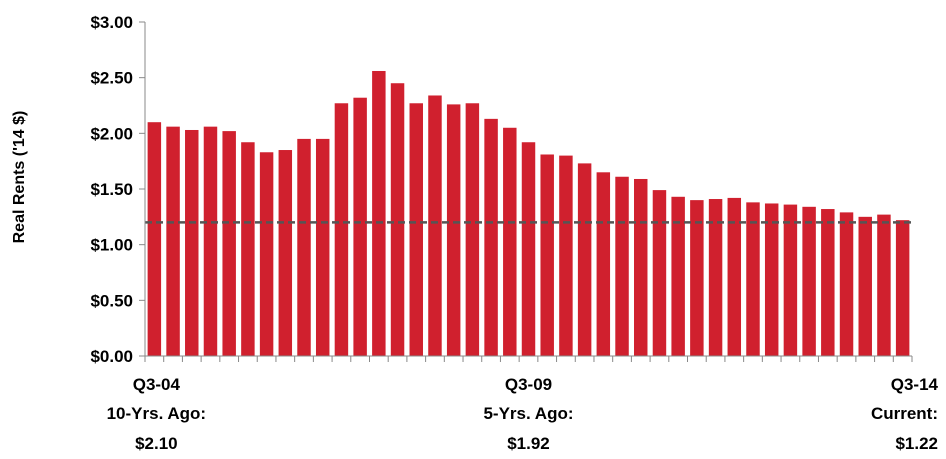  I want to click on x-tick-label: Q3-14, so click(915, 384).